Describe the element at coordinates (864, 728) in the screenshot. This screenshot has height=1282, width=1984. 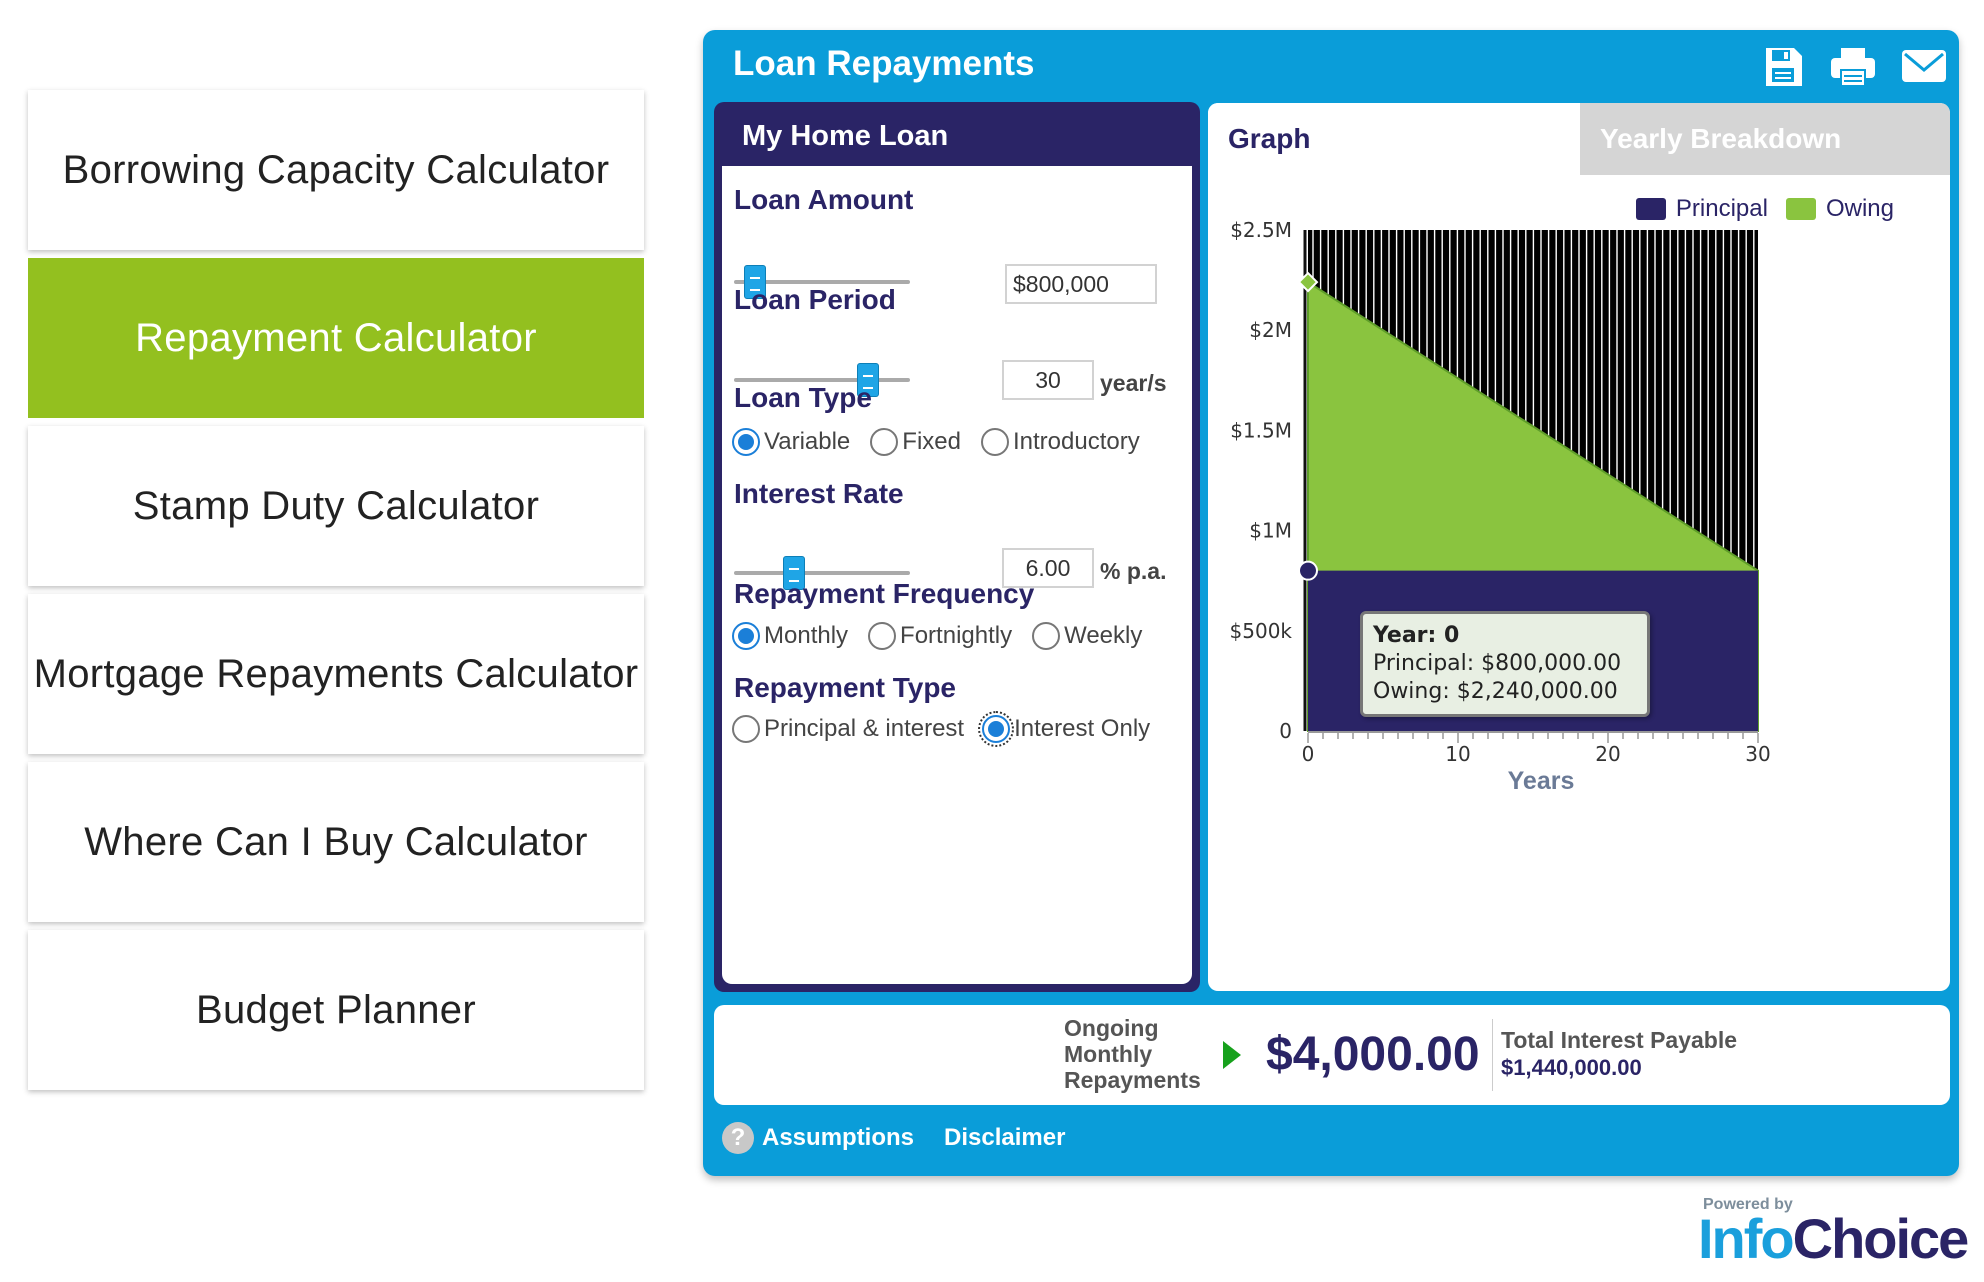
I see `option-label: Principal & interest` at that location.